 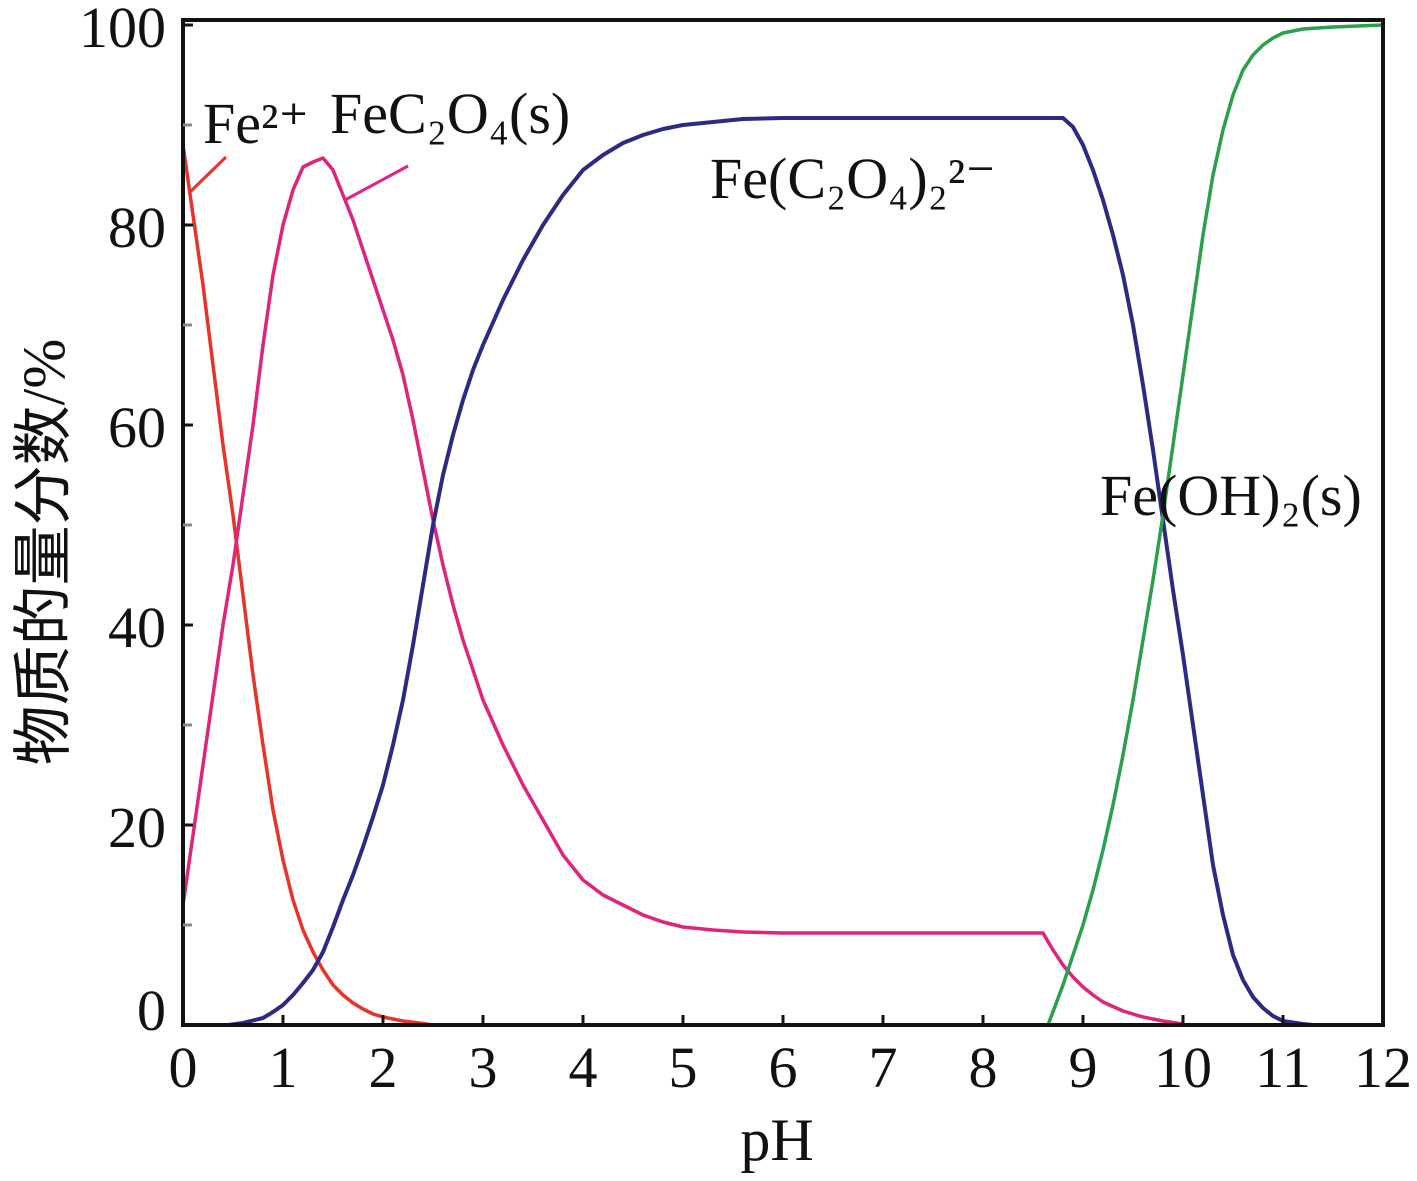 I want to click on x-tick-label: 10, so click(x=1183, y=1067).